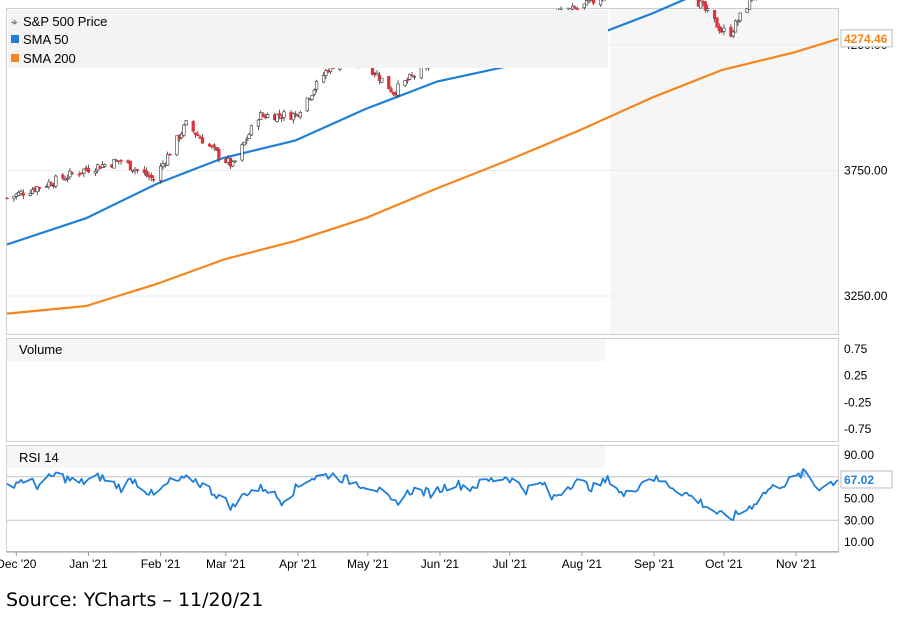 The width and height of the screenshot is (904, 623). Describe the element at coordinates (134, 600) in the screenshot. I see `source-caption: Source: YCharts – 11/20/21` at that location.